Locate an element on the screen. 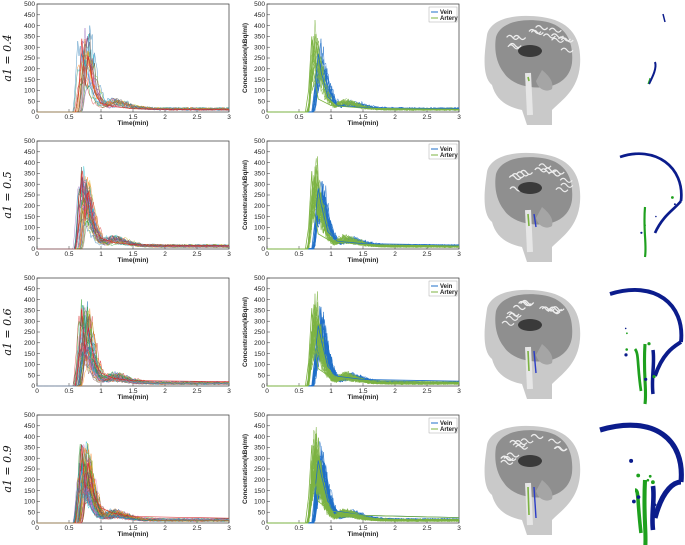  x-tick-label: 2 is located at coordinates (165, 117).